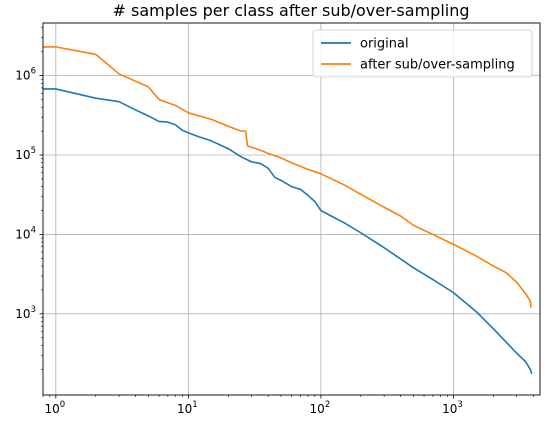  What do you see at coordinates (452, 408) in the screenshot?
I see `x-tick-label: 10³` at bounding box center [452, 408].